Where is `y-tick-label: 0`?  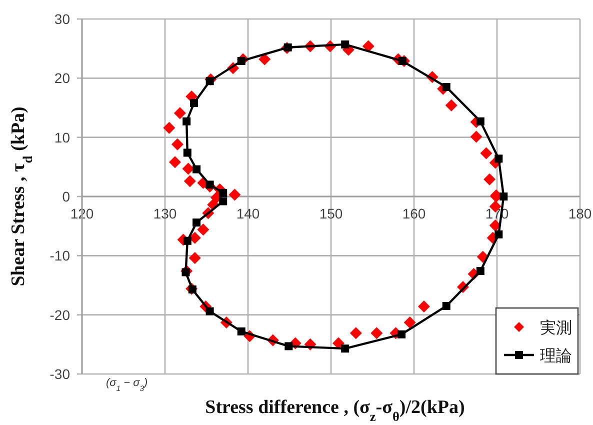 y-tick-label: 0 is located at coordinates (66, 196).